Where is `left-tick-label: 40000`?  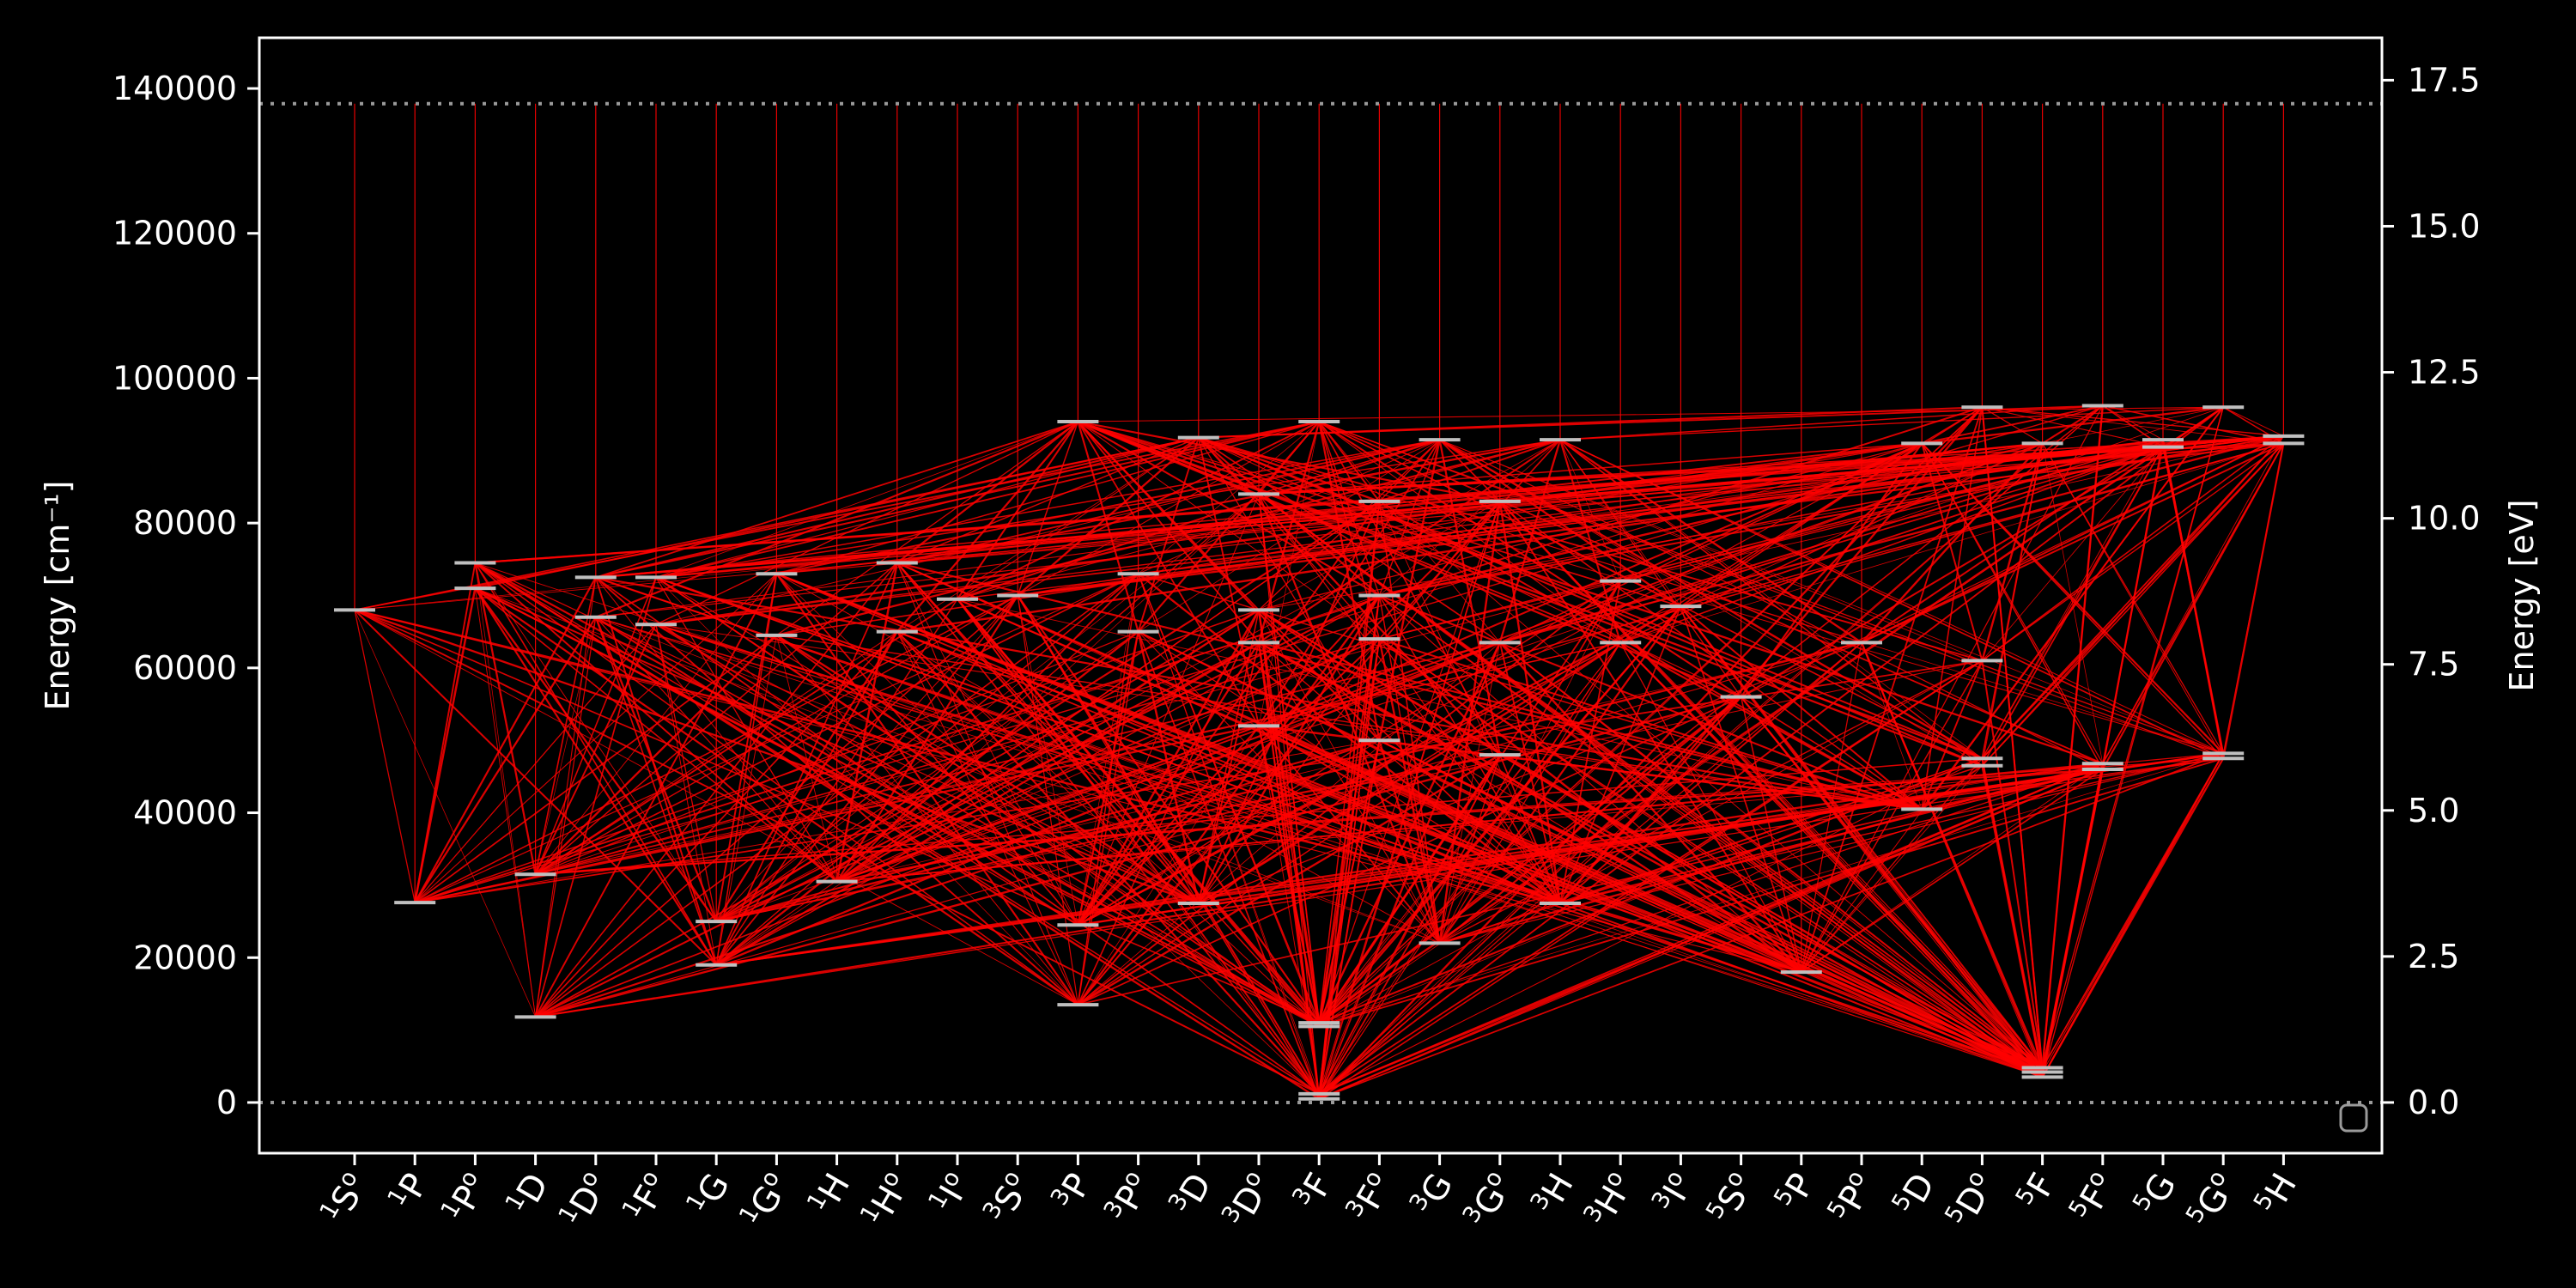
left-tick-label: 40000 is located at coordinates (185, 813).